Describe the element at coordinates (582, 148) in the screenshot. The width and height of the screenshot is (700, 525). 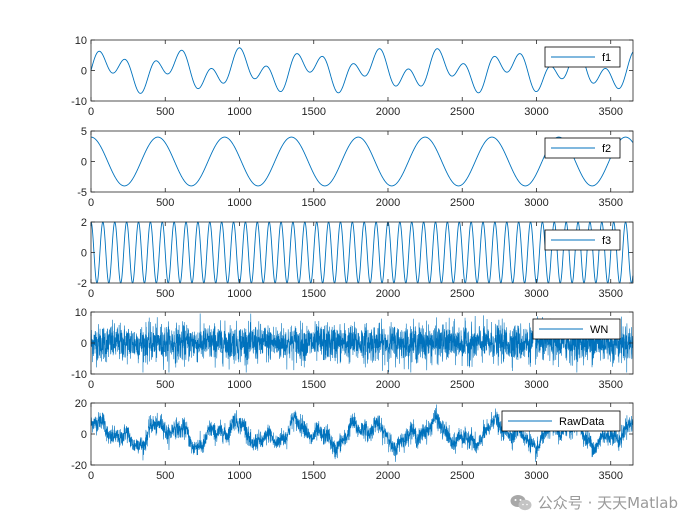
I see `legend: f2` at that location.